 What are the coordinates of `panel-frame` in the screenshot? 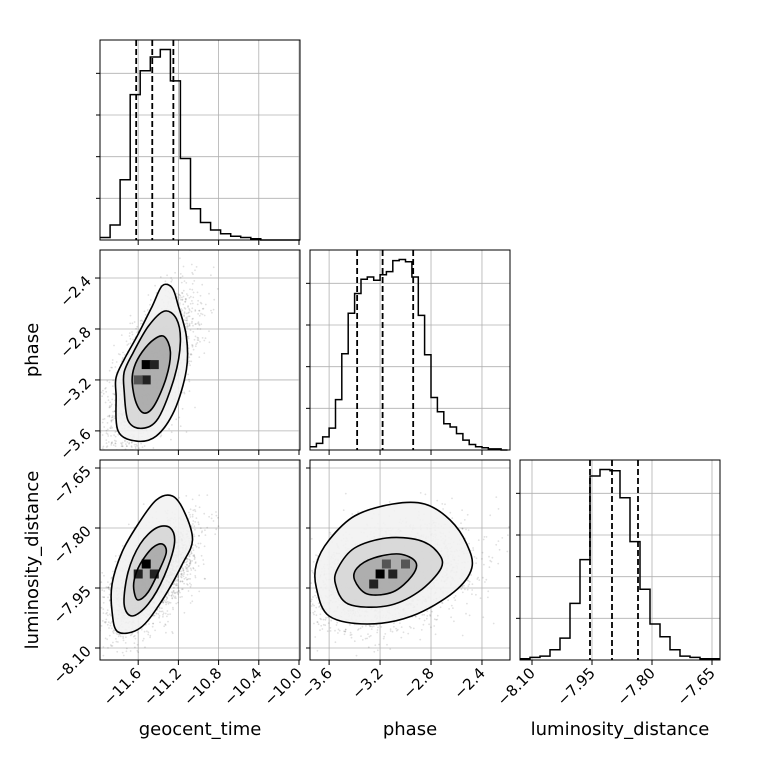 It's located at (200, 140).